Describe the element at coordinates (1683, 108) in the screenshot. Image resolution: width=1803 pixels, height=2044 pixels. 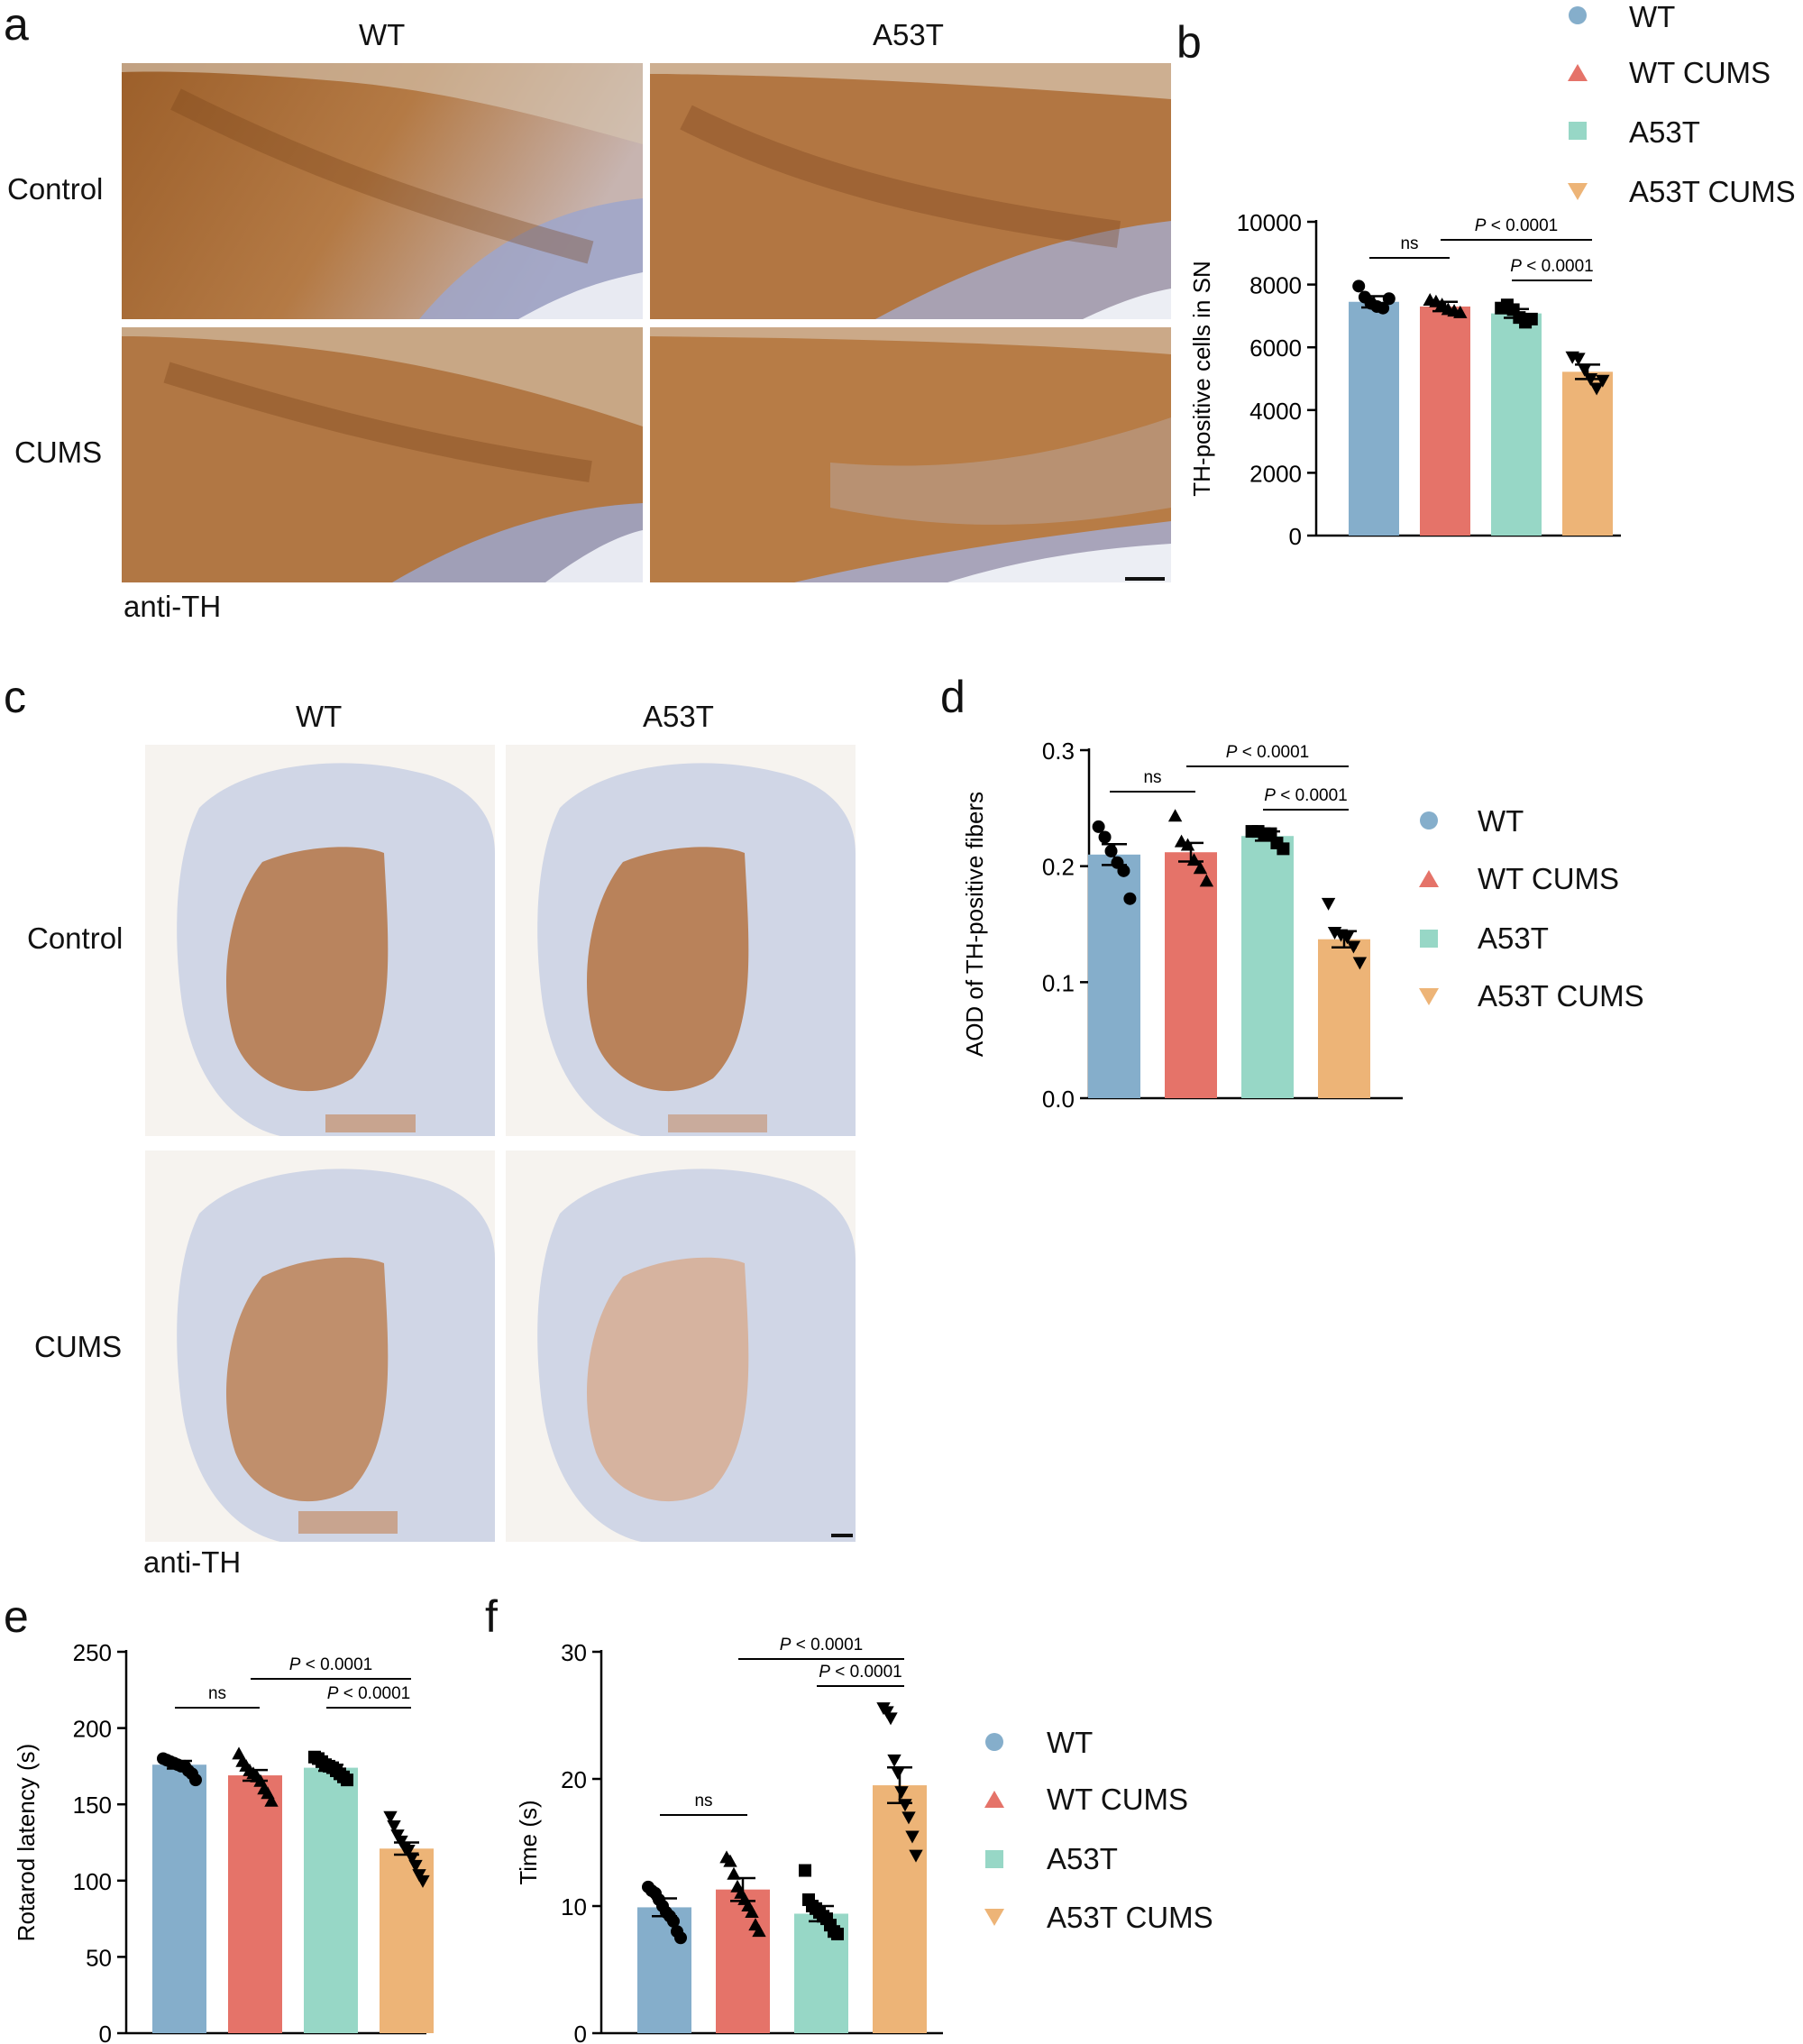
I see `legend-b: WT WT CUMS A53T A53T CUMS` at that location.